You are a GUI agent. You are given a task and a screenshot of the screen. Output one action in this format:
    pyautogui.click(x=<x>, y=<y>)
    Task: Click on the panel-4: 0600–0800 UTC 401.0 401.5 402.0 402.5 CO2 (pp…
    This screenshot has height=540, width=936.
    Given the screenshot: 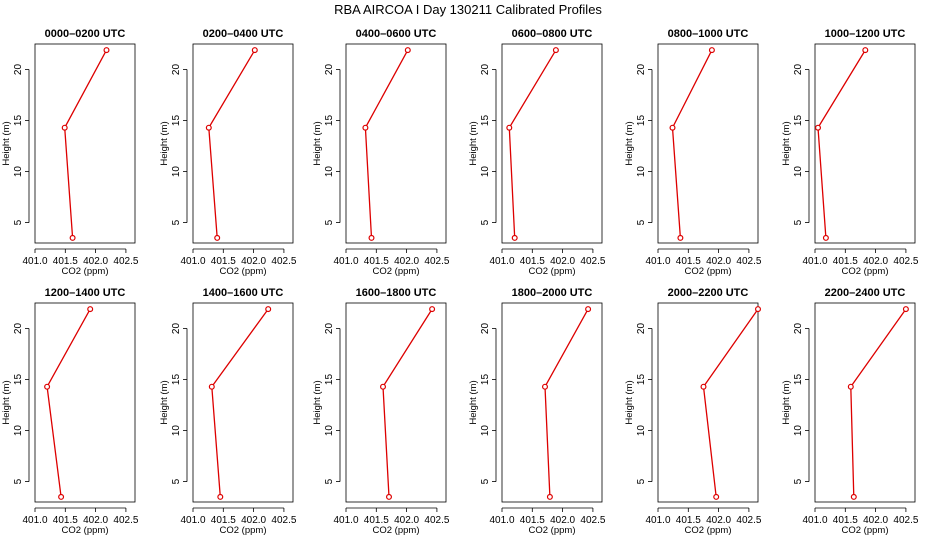 What is the action you would take?
    pyautogui.click(x=537, y=152)
    